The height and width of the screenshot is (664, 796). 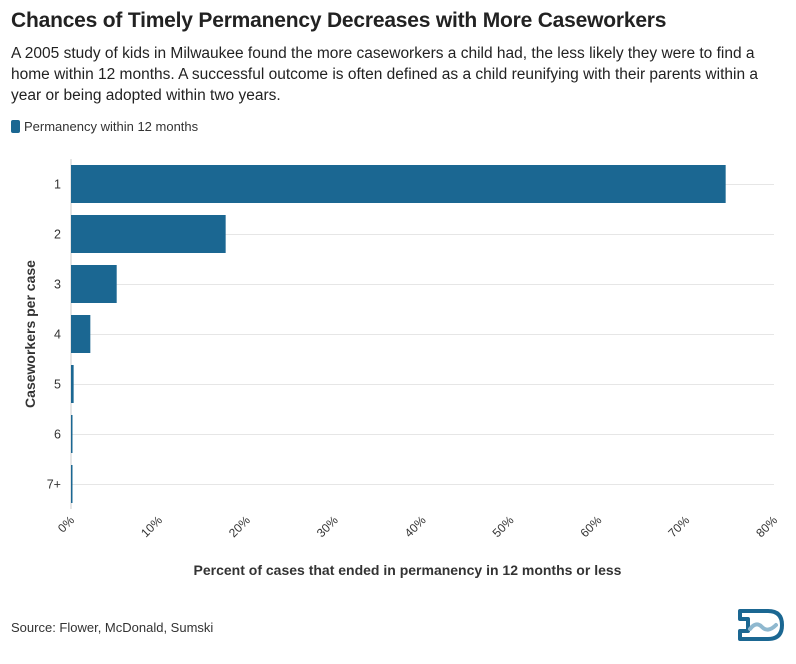 I want to click on x-tick-labels: 0% 10% 20% 30% 40% 50% 60% 70% 80%, so click(x=417, y=526).